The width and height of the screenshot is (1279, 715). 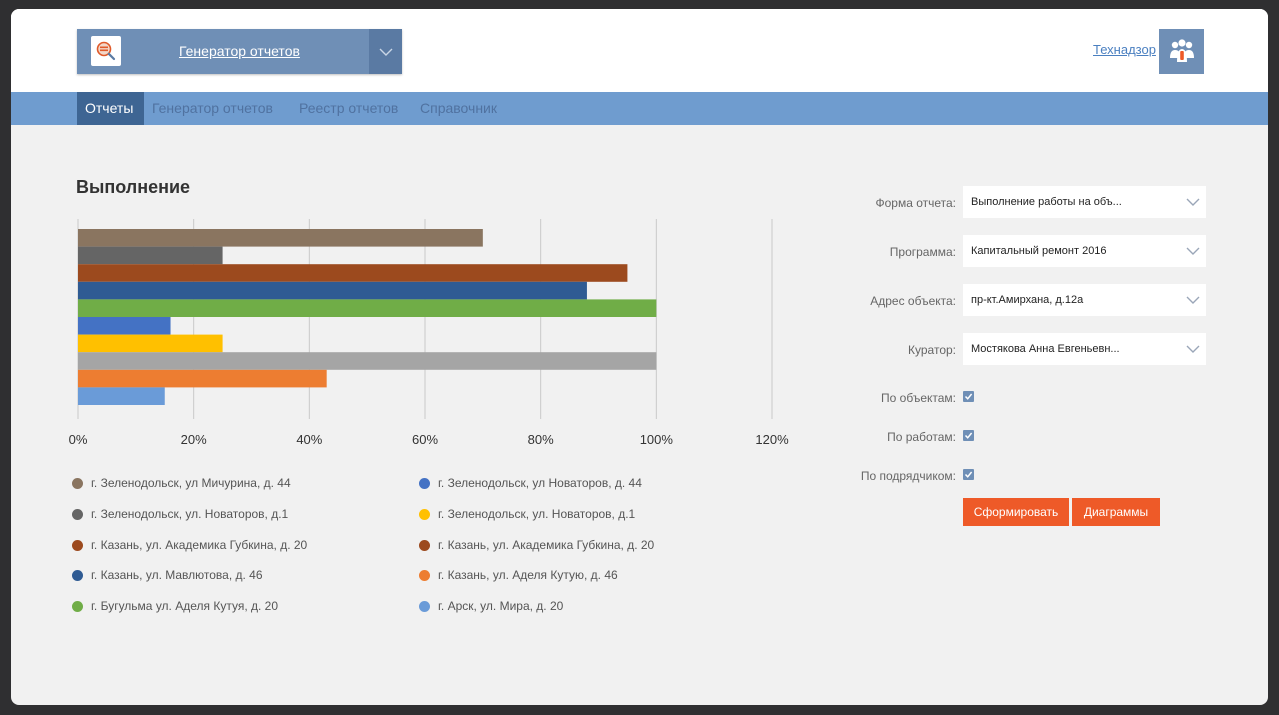 I want to click on legend-item: г. Арск, ул. Мира, д. 20, so click(x=491, y=606).